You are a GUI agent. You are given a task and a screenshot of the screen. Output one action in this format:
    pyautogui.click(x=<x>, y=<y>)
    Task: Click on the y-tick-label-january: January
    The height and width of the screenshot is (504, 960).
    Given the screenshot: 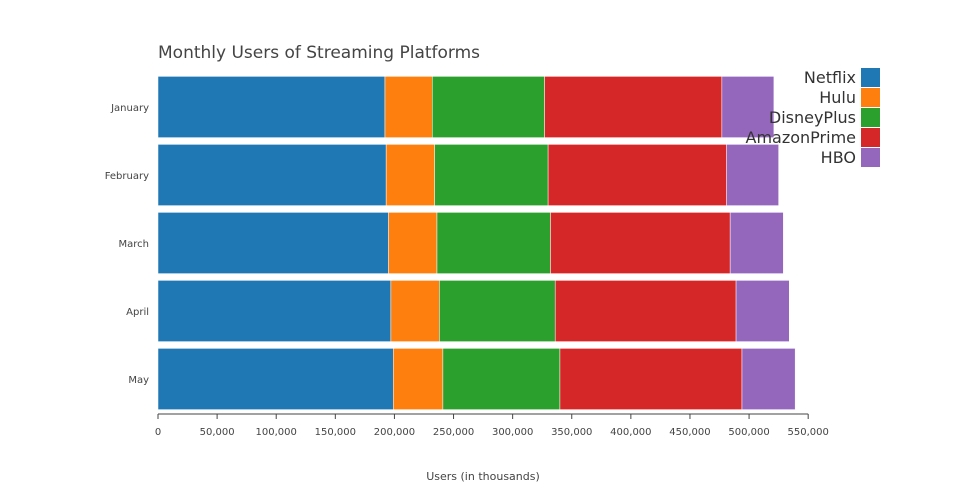 What is the action you would take?
    pyautogui.click(x=129, y=108)
    